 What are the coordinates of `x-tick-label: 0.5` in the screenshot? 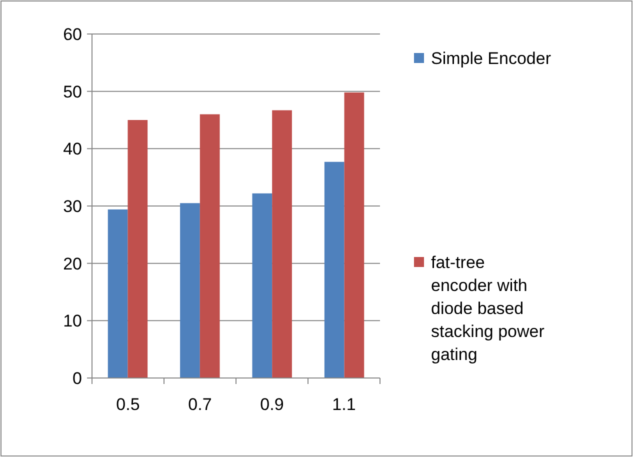 It's located at (128, 404).